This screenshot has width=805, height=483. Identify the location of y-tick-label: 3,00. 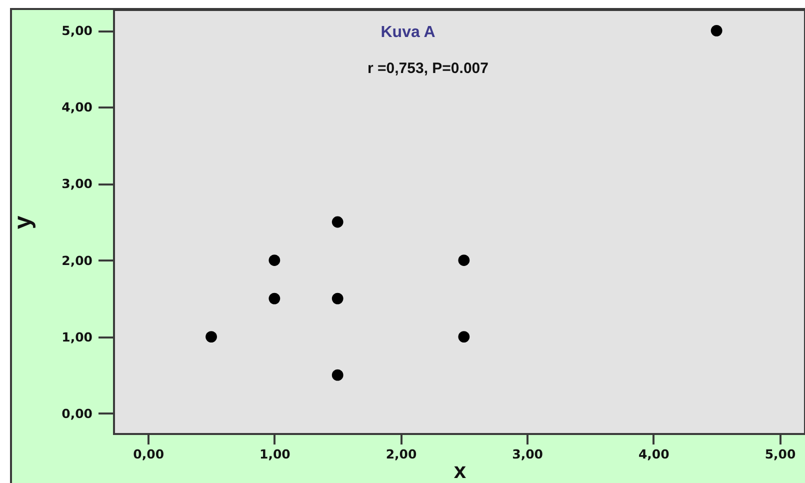
(77, 184).